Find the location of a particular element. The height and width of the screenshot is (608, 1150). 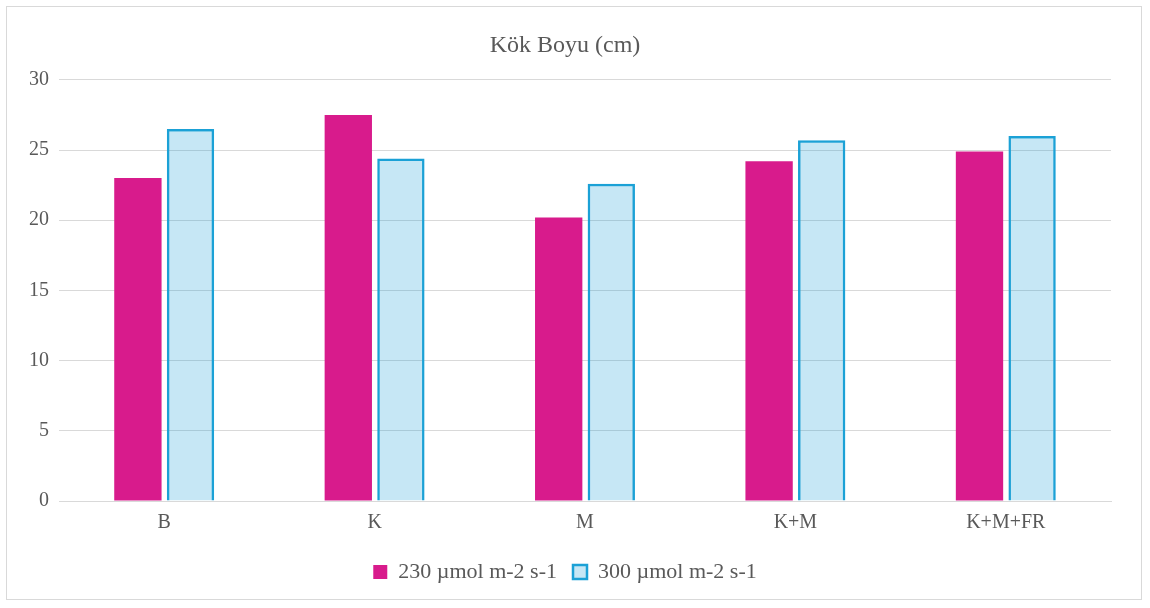

legend-label: 300 µmol m-2 s-1 is located at coordinates (677, 570).